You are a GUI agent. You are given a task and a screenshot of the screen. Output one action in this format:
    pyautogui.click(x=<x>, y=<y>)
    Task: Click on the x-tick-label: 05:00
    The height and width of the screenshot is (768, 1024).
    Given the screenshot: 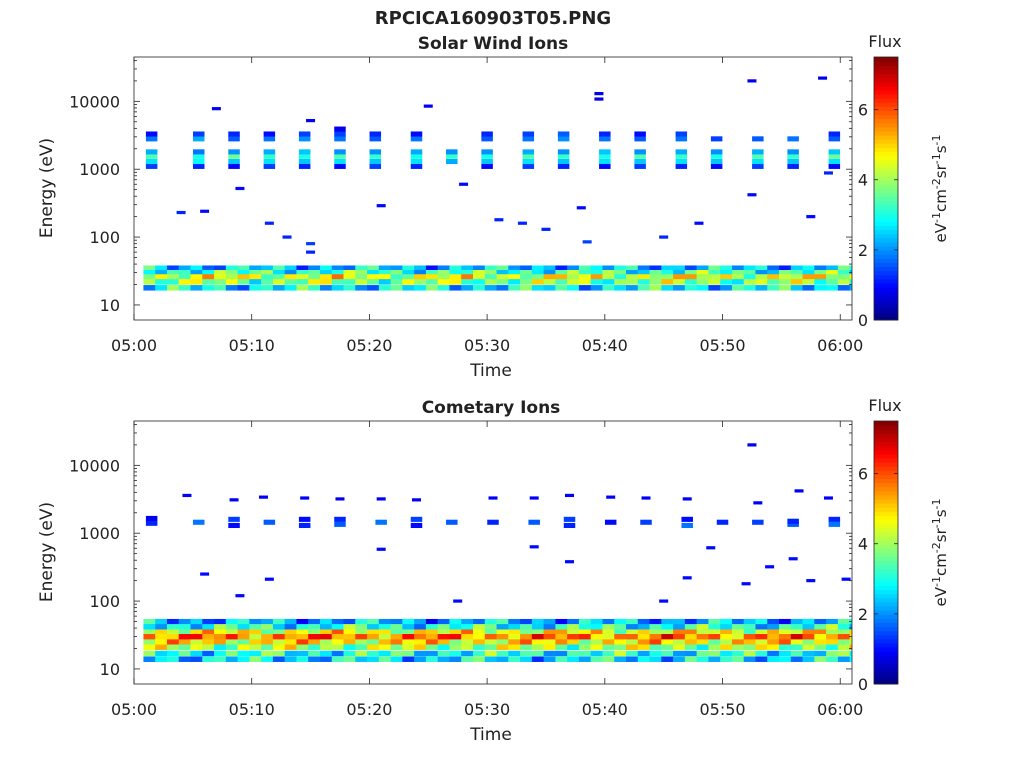 What is the action you would take?
    pyautogui.click(x=134, y=709)
    